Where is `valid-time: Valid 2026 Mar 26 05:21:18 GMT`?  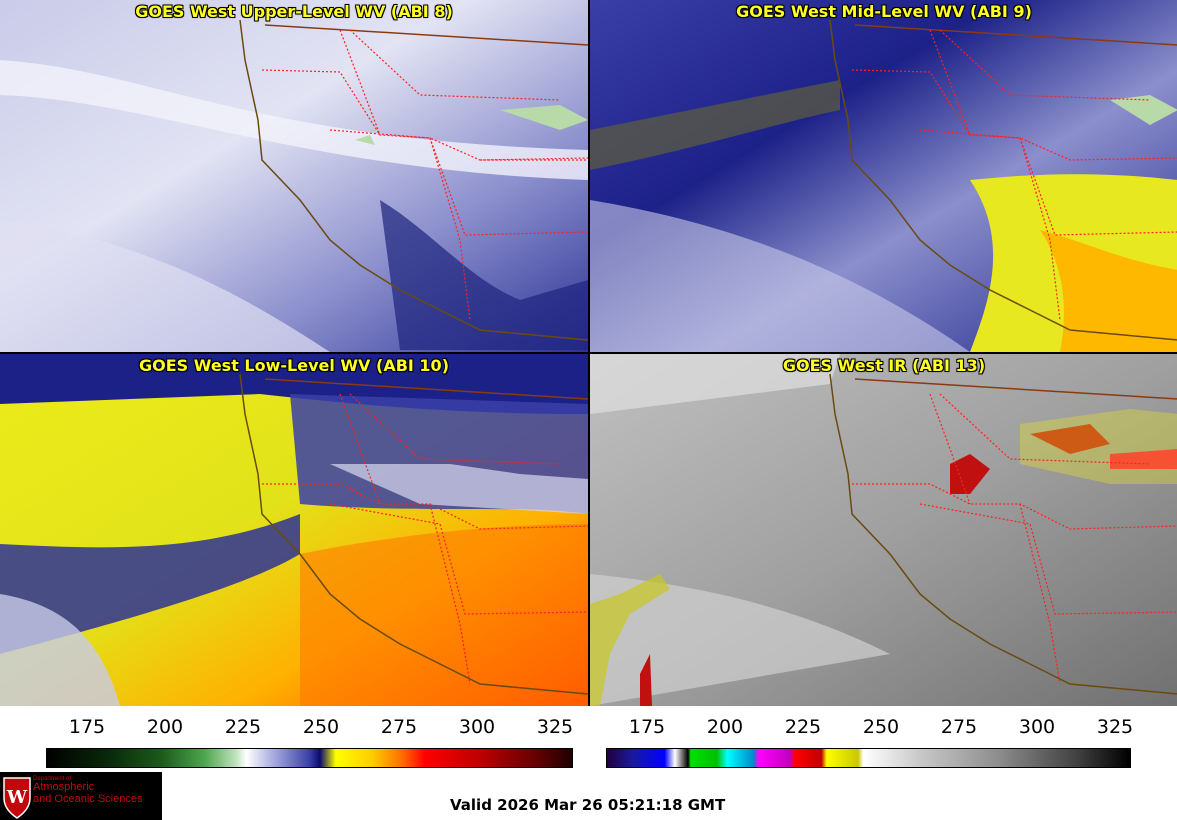
valid-time: Valid 2026 Mar 26 05:21:18 GMT is located at coordinates (588, 805).